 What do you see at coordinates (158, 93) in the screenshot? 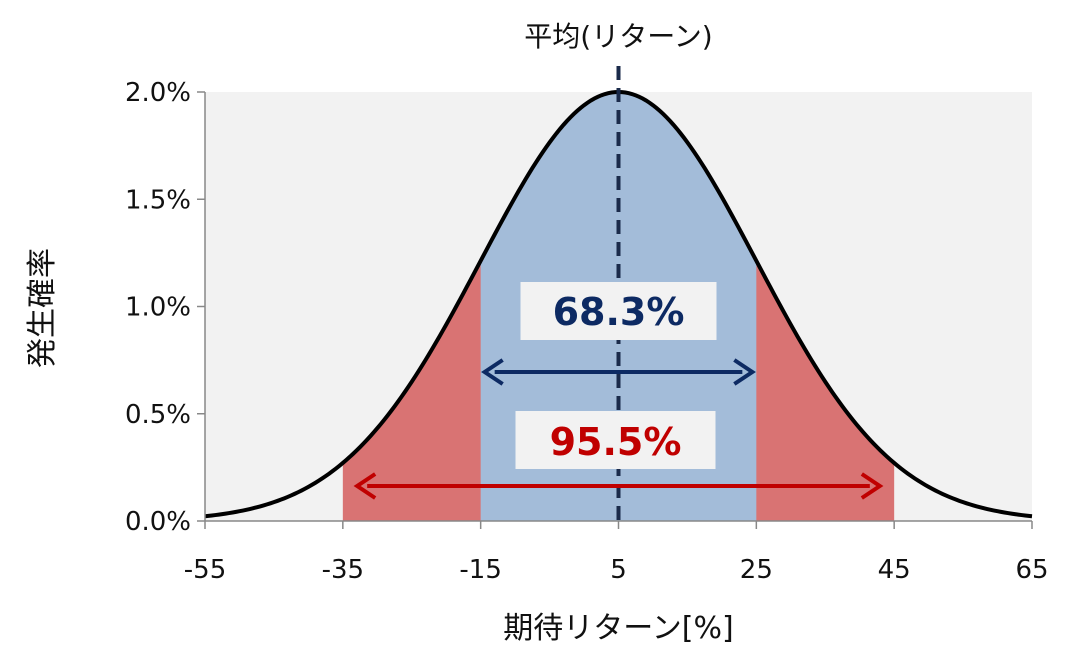
I see `y-tick-label: 2.0%` at bounding box center [158, 93].